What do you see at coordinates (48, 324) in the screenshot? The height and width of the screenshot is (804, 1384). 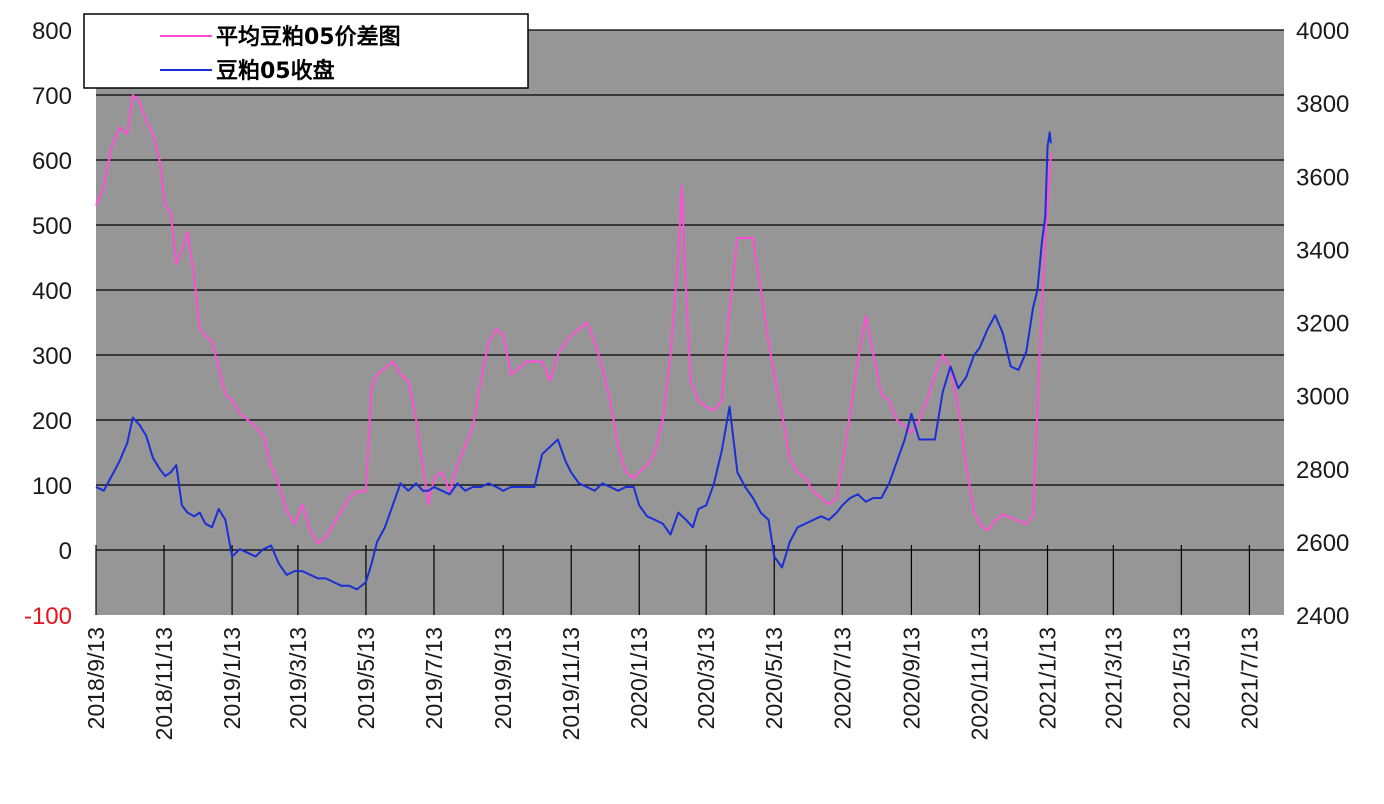 I see `left-y-axis: -100 0 100 200 300 400 500 600 700 800` at bounding box center [48, 324].